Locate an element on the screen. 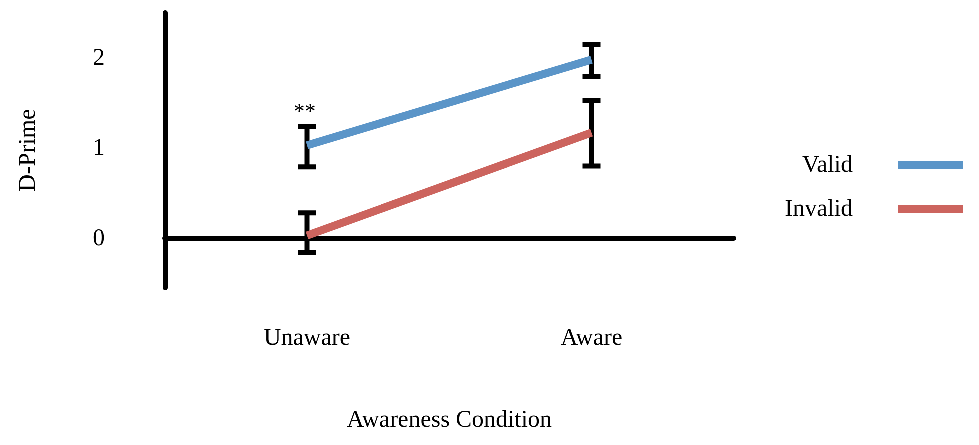 The width and height of the screenshot is (979, 445). y-tick-label: 2 is located at coordinates (99, 58).